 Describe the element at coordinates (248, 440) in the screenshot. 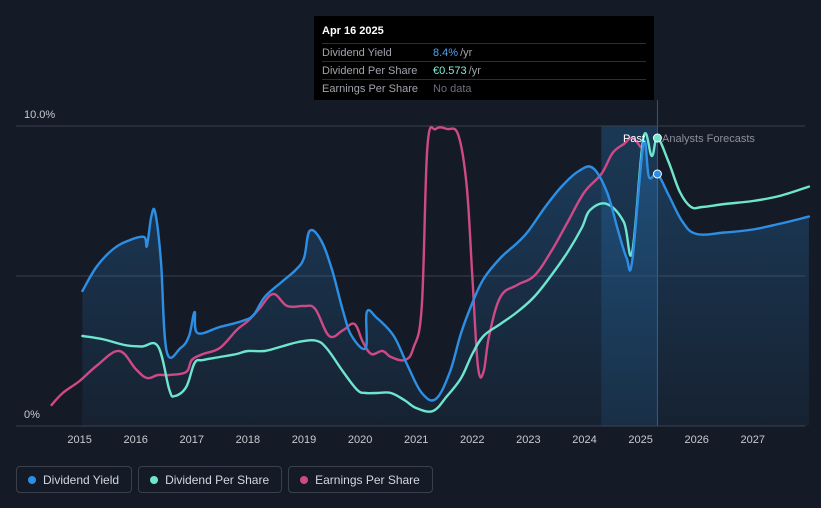

I see `x-tick-label: 2018` at that location.